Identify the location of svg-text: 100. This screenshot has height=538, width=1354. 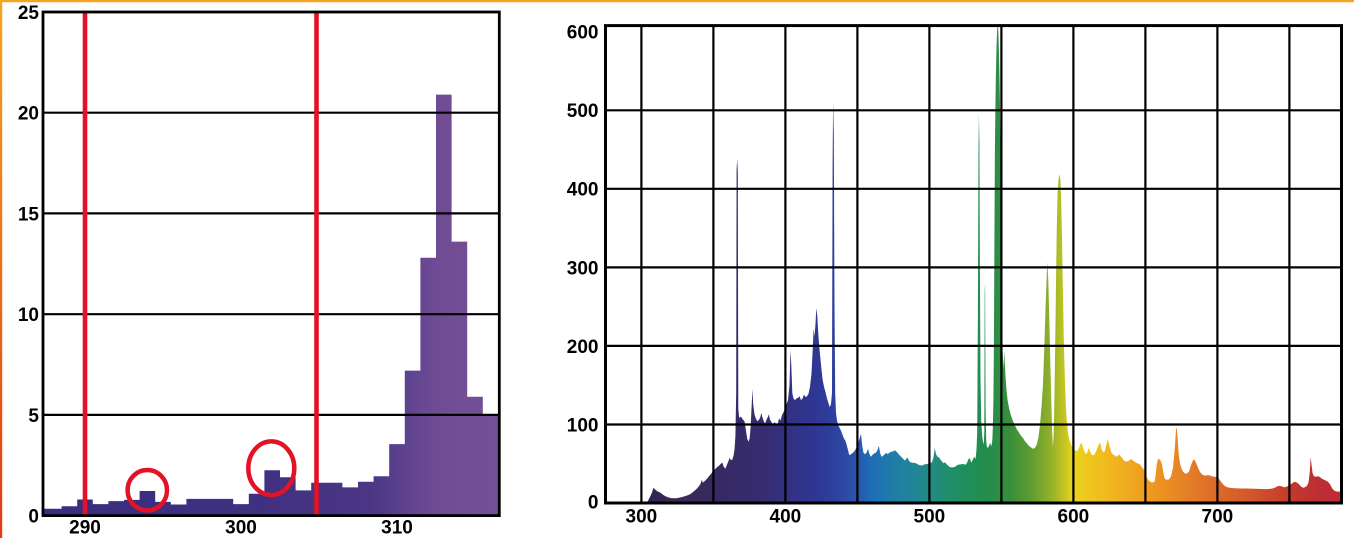
(583, 425).